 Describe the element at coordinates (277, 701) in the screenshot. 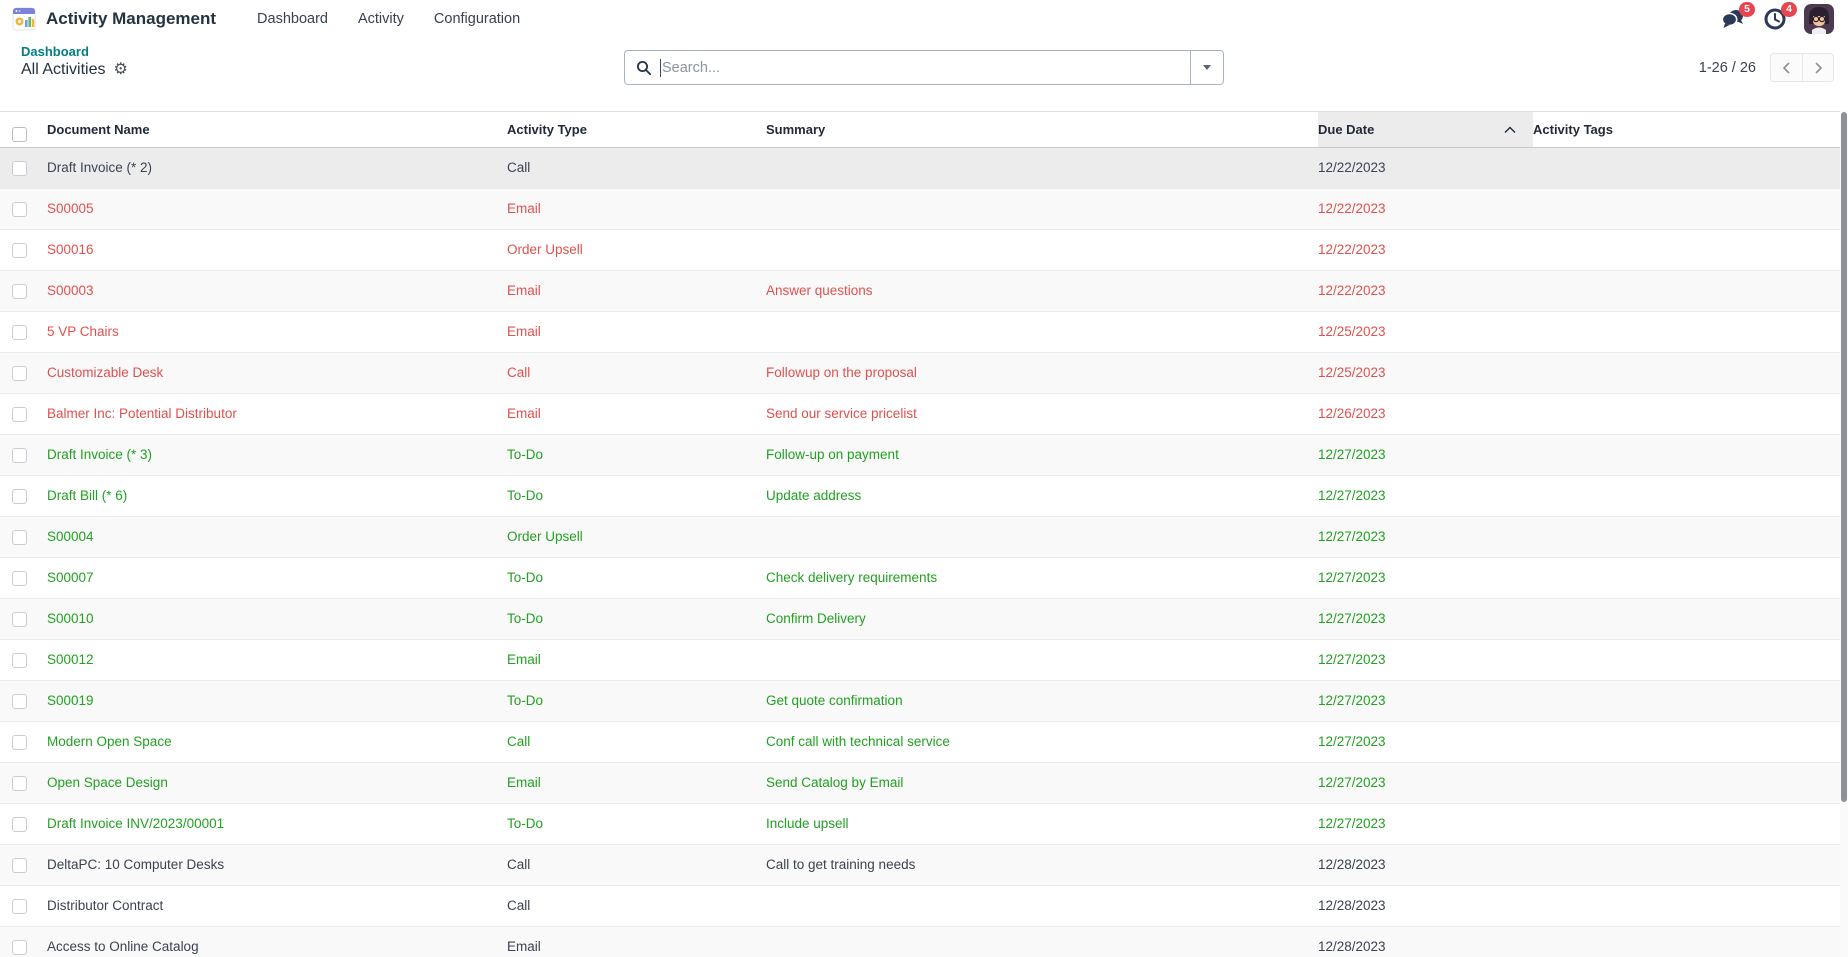

I see `document-name-cell: S00019` at that location.